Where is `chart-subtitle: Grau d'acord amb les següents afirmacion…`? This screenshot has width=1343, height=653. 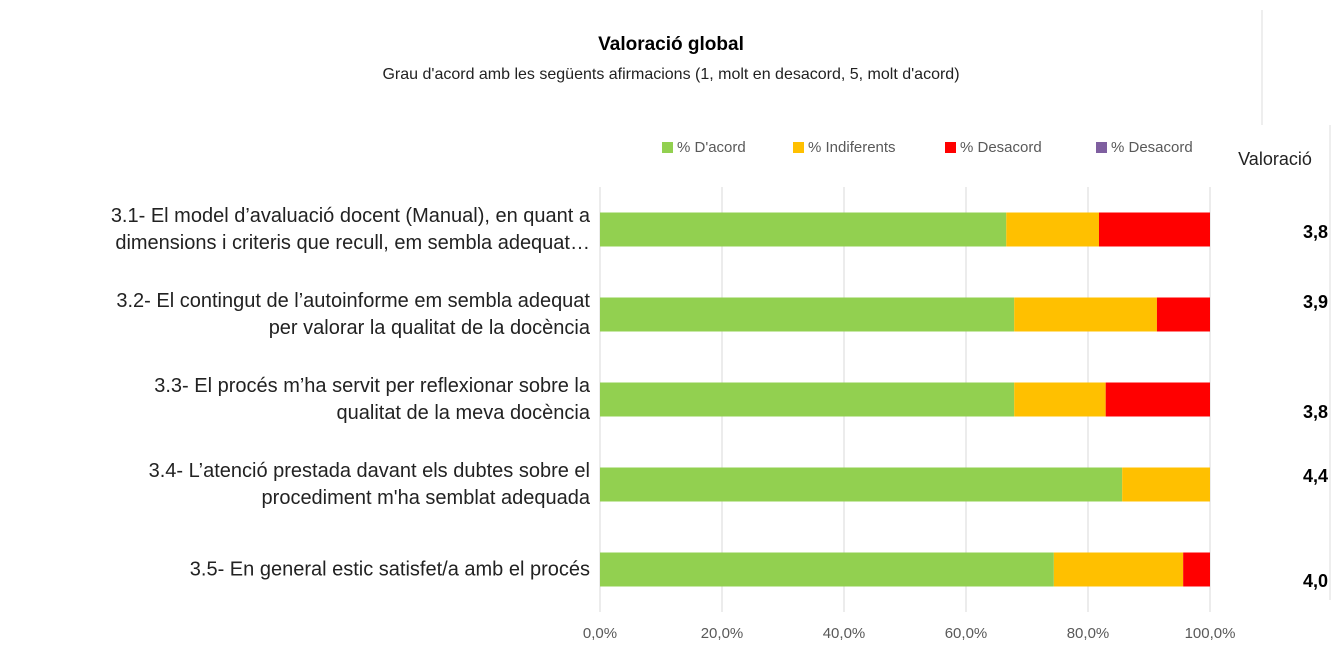
chart-subtitle: Grau d'acord amb les següents afirmacion… is located at coordinates (670, 74).